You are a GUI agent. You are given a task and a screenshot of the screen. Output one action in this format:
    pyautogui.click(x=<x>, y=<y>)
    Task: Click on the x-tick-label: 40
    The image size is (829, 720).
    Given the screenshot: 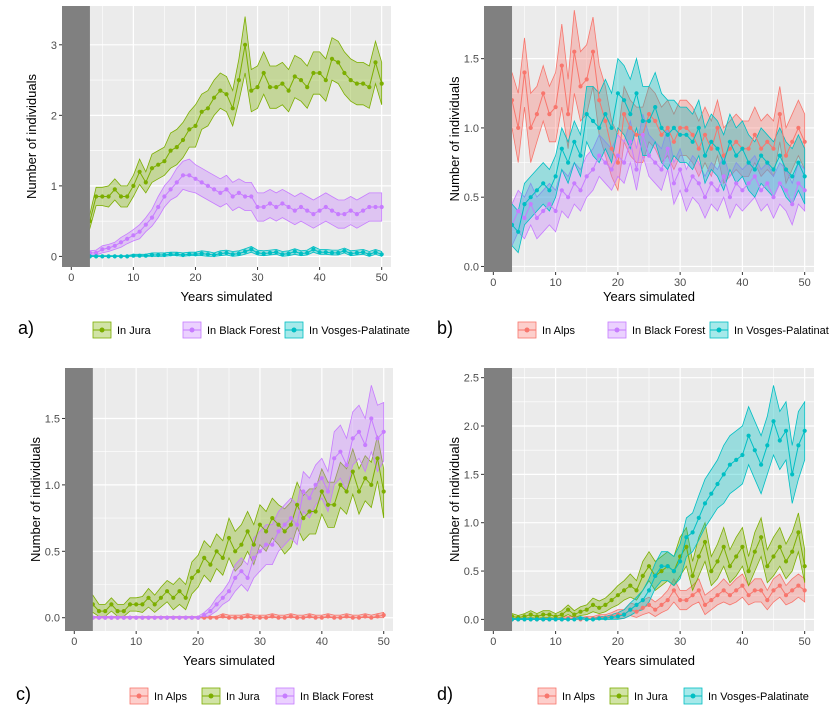 What is the action you would take?
    pyautogui.click(x=319, y=278)
    